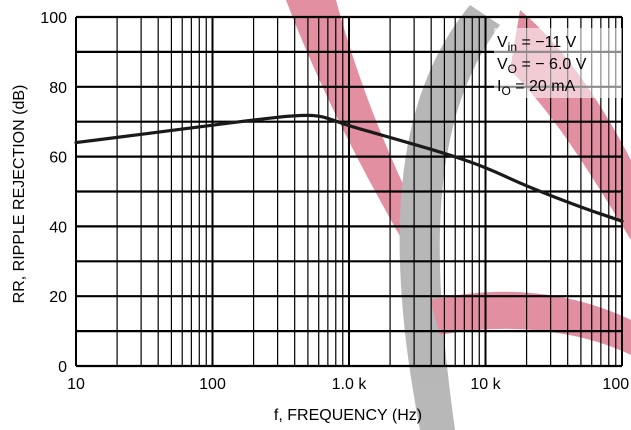  What do you see at coordinates (537, 44) in the screenshot?
I see `condition-vin: Vin = −11 V` at bounding box center [537, 44].